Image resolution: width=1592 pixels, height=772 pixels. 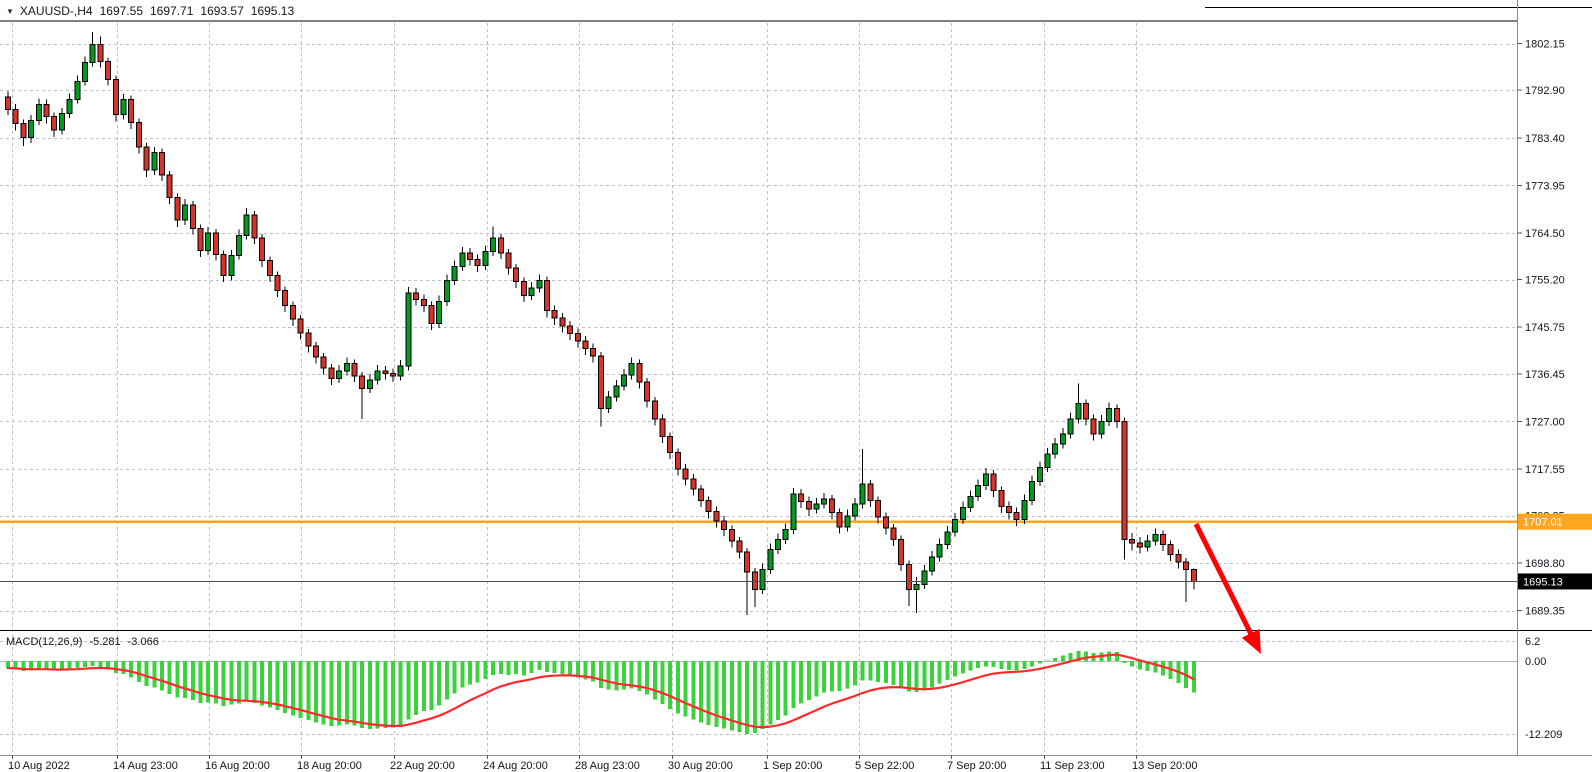 I want to click on orange-level-price-tag: 1707.01, so click(x=1555, y=521).